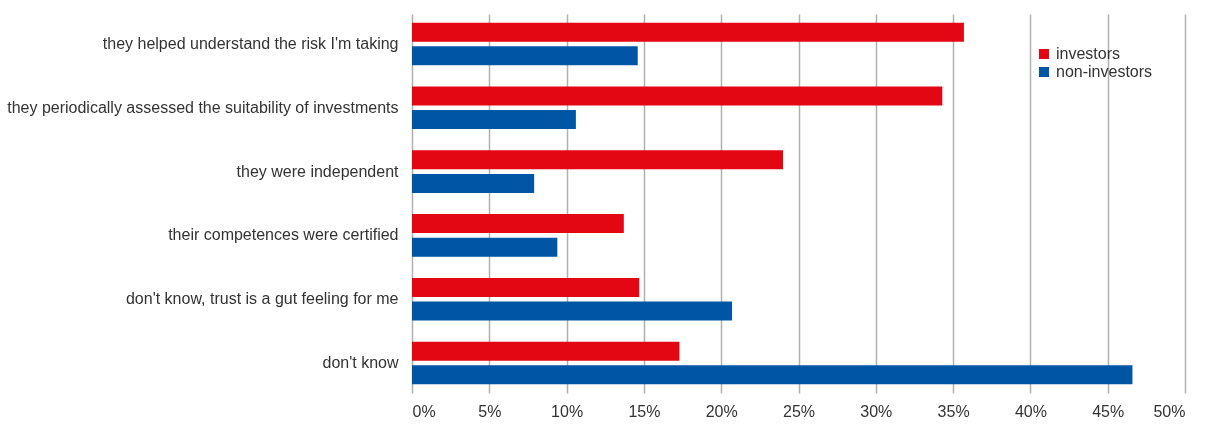 The image size is (1211, 428). I want to click on y-tick-label: their competences were certified, so click(283, 235).